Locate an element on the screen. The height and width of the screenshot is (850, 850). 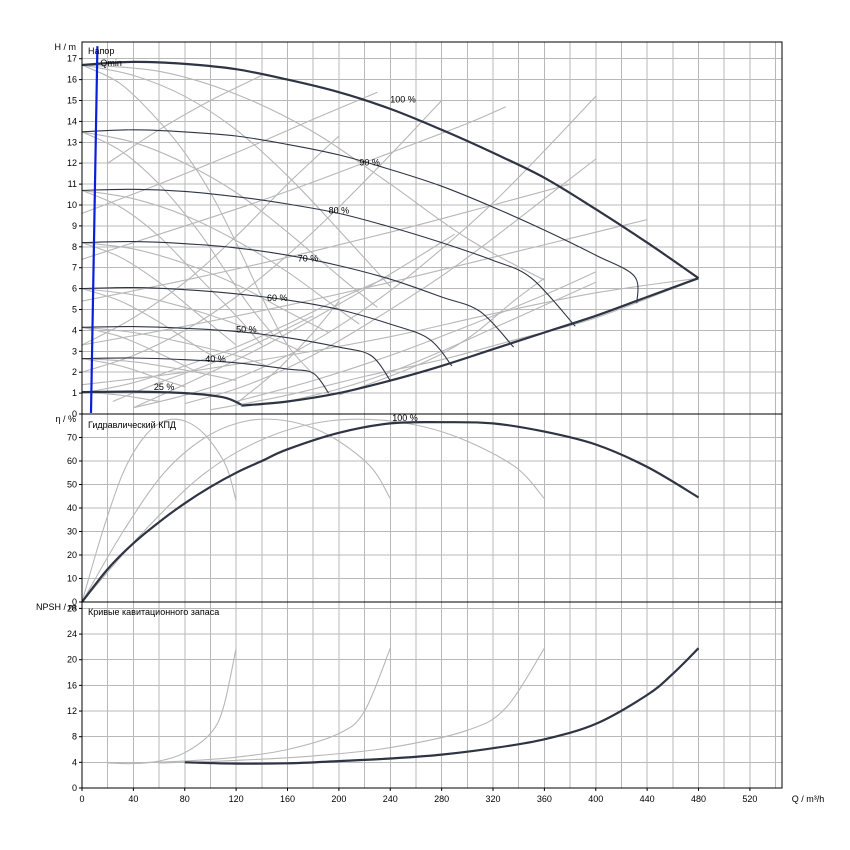
x-tick-label: 80 is located at coordinates (185, 799).